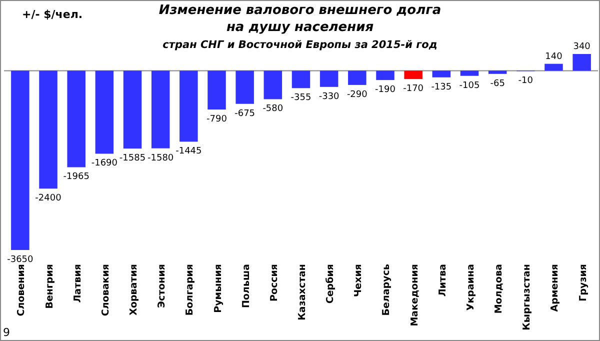 This screenshot has width=600, height=341. I want to click on data-label: -675, so click(245, 113).